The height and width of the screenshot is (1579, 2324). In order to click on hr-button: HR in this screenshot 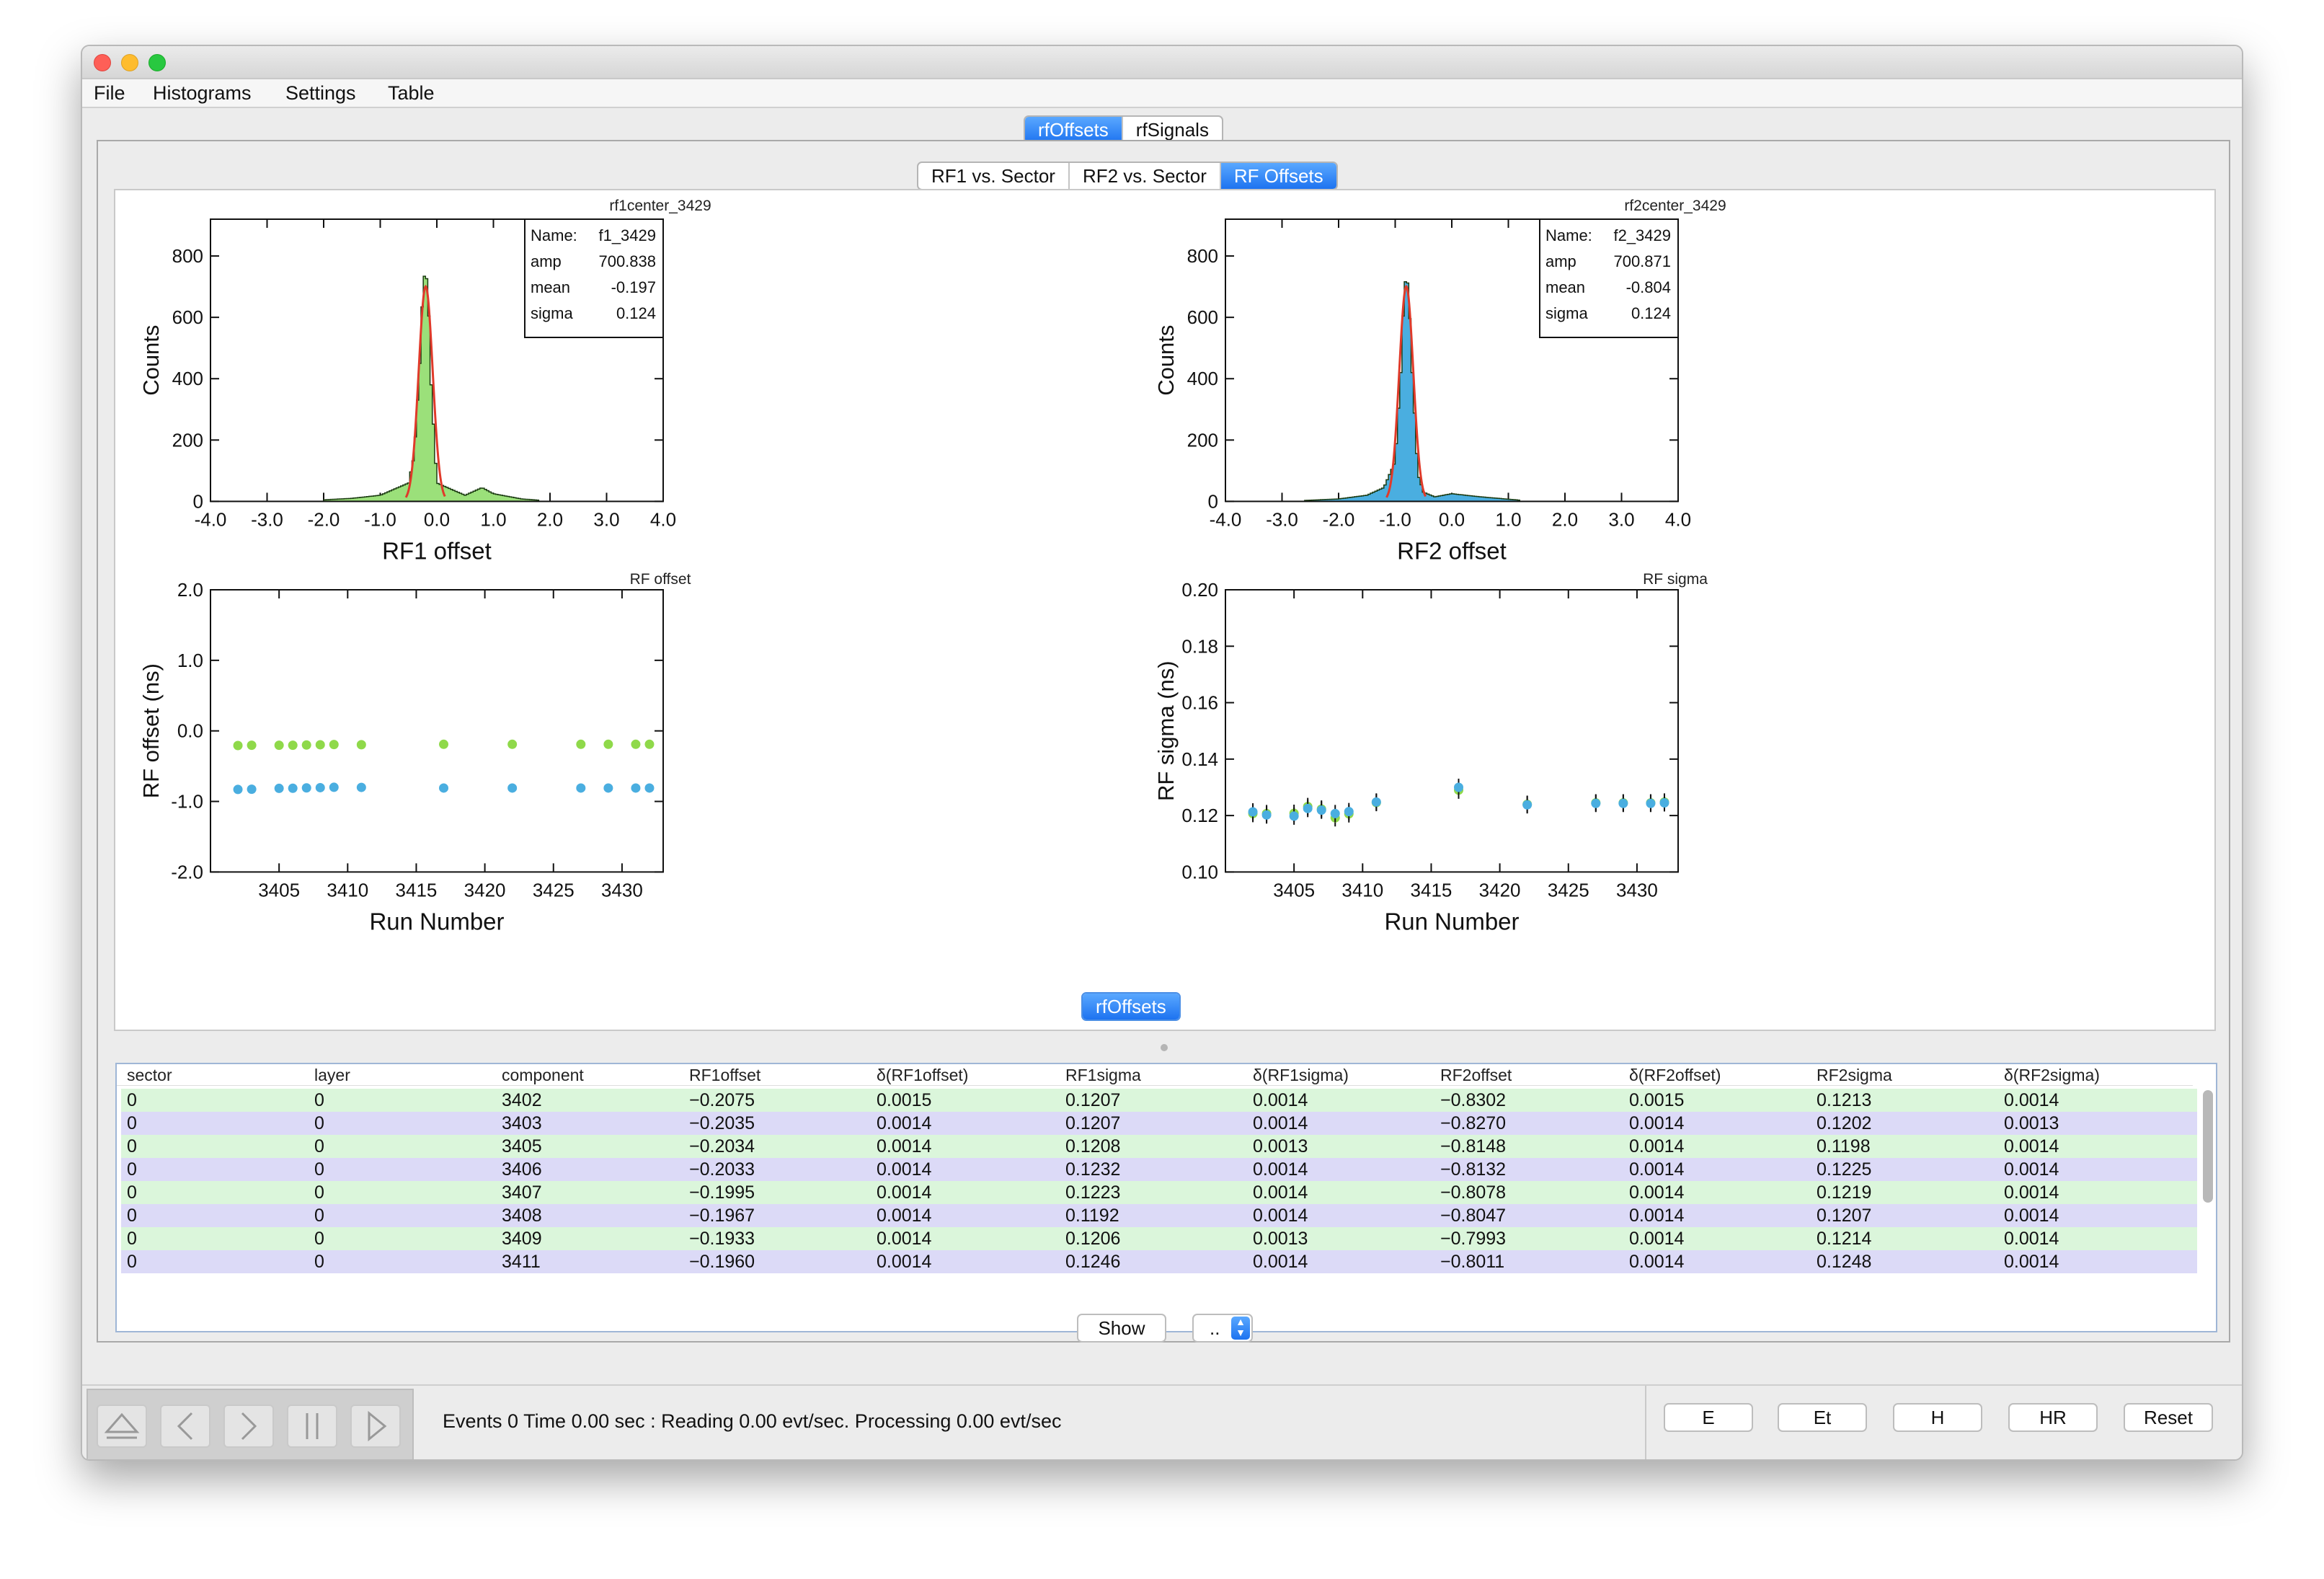, I will do `click(2053, 1417)`.